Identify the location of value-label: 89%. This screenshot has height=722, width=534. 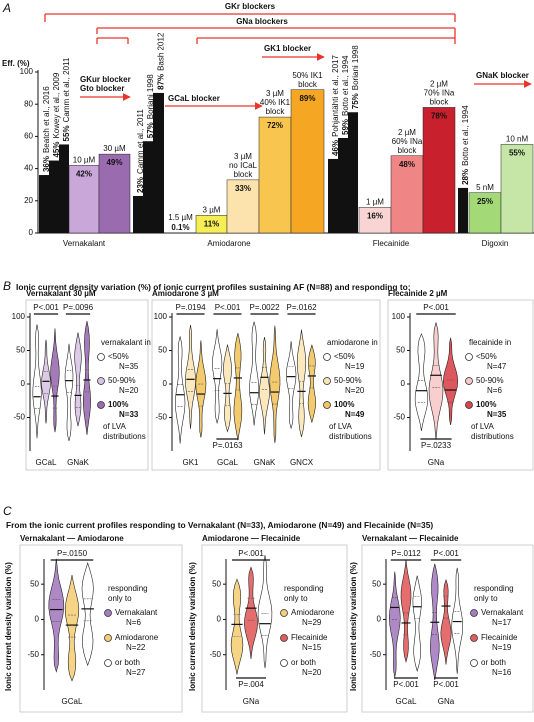
(307, 98).